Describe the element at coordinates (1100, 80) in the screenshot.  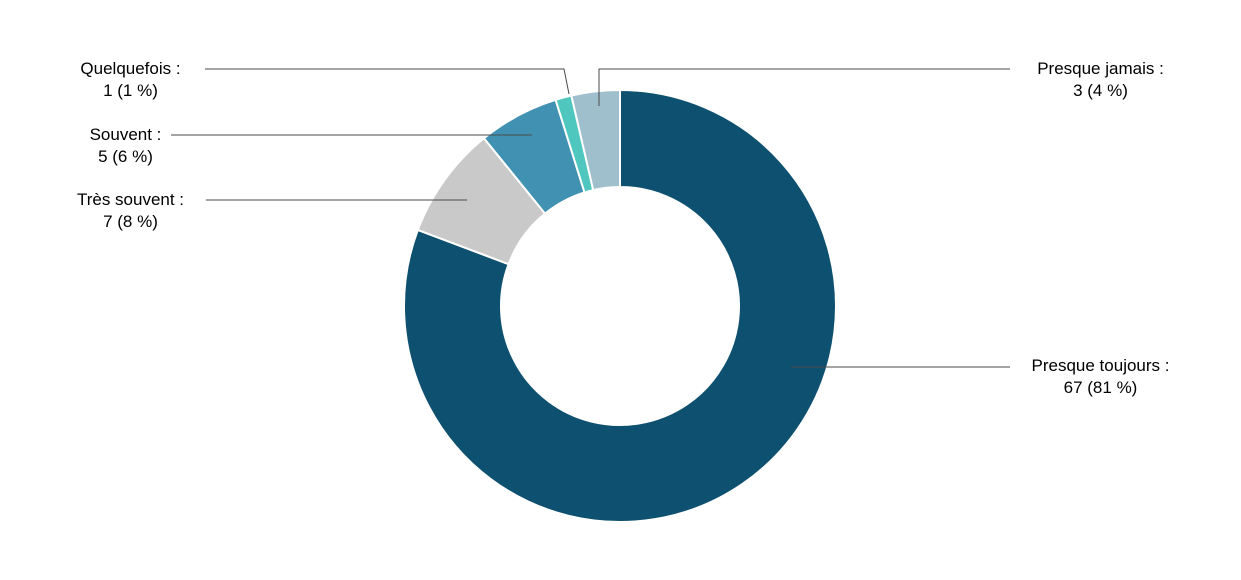
I see `callout-presque-jamais: Presque jamais : 3 (4 %)` at that location.